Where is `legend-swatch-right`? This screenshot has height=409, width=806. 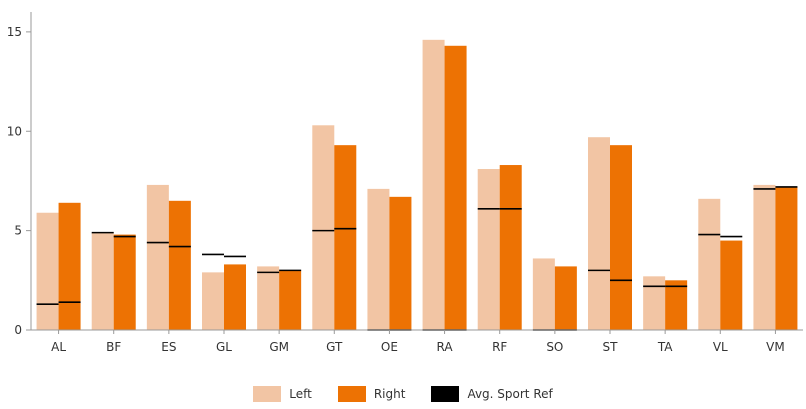
legend-swatch-right is located at coordinates (351, 394).